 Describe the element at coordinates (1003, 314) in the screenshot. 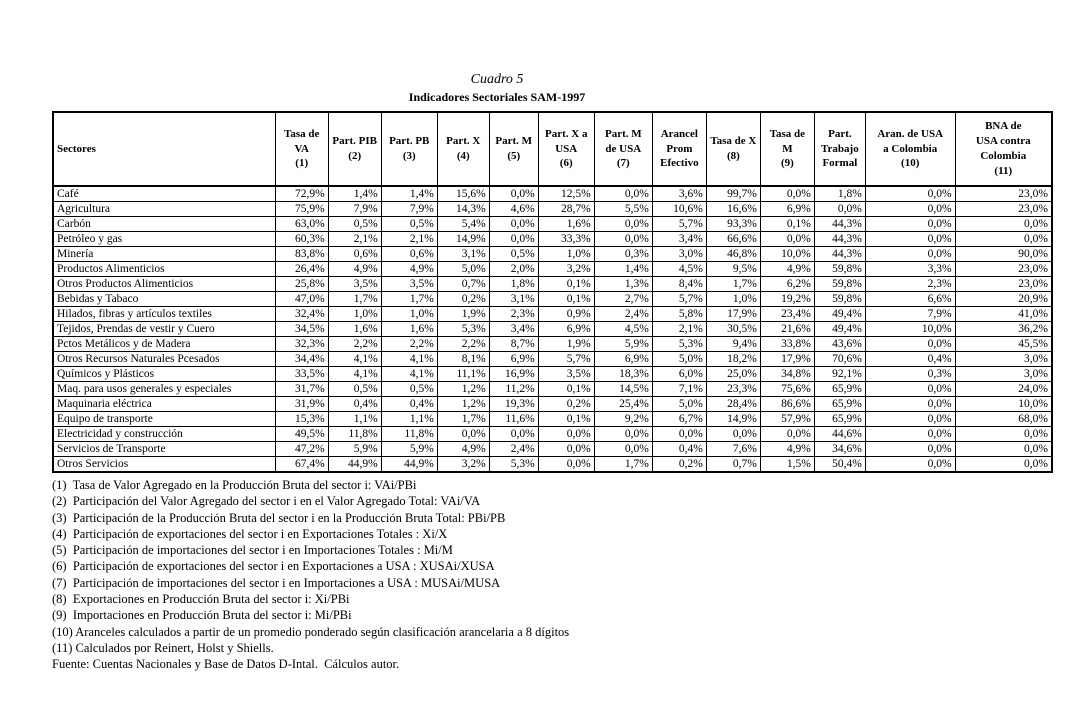

I see `value-cell: 41,0%` at that location.